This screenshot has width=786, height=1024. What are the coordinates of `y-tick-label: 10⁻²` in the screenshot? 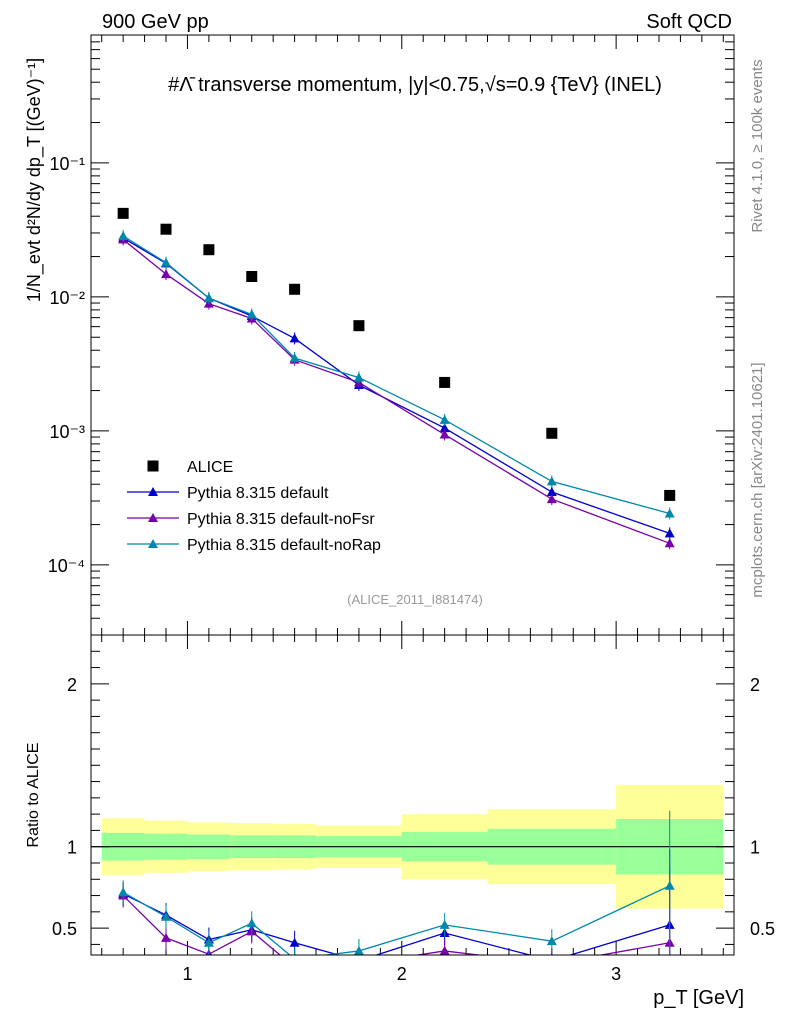 It's located at (67, 298).